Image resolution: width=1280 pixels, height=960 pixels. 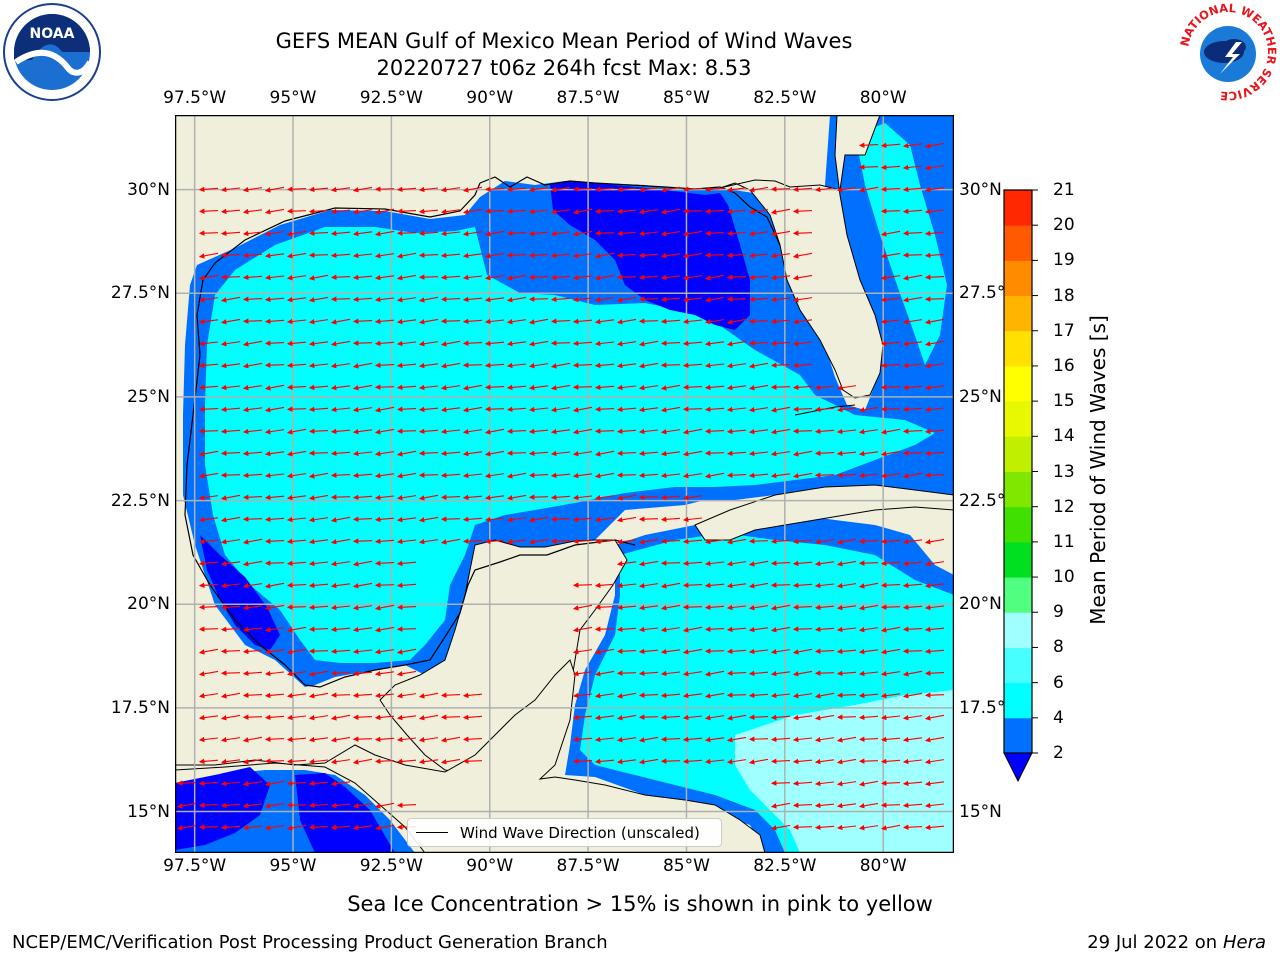 What do you see at coordinates (580, 832) in the screenshot?
I see `legend-label: Wind Wave Direction (unscaled)` at bounding box center [580, 832].